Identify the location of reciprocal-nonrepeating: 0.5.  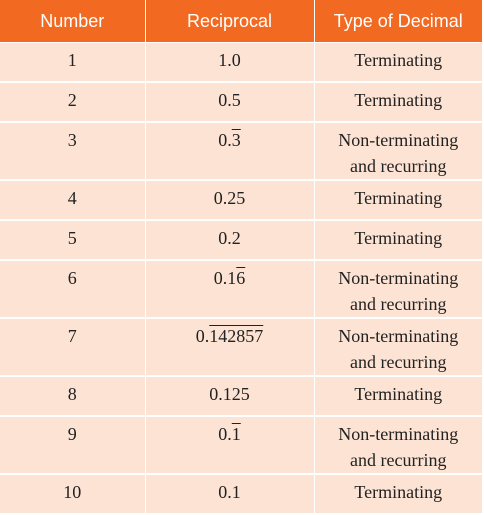
(229, 100).